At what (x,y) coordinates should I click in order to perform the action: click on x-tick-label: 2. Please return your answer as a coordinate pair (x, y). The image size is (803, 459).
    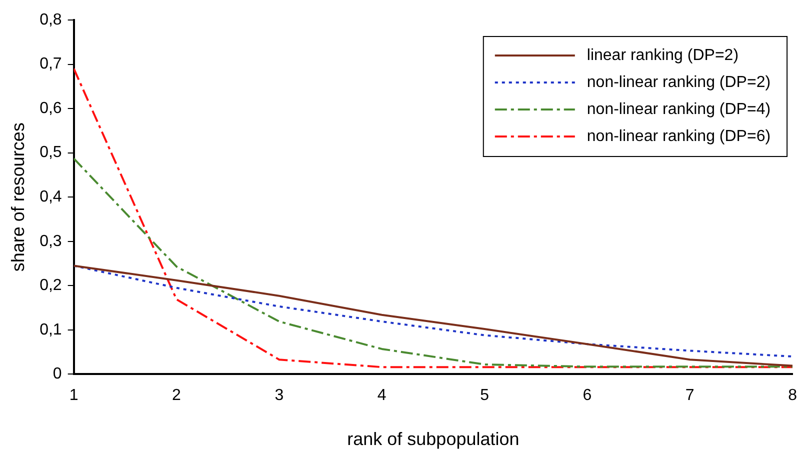
    Looking at the image, I should click on (177, 395).